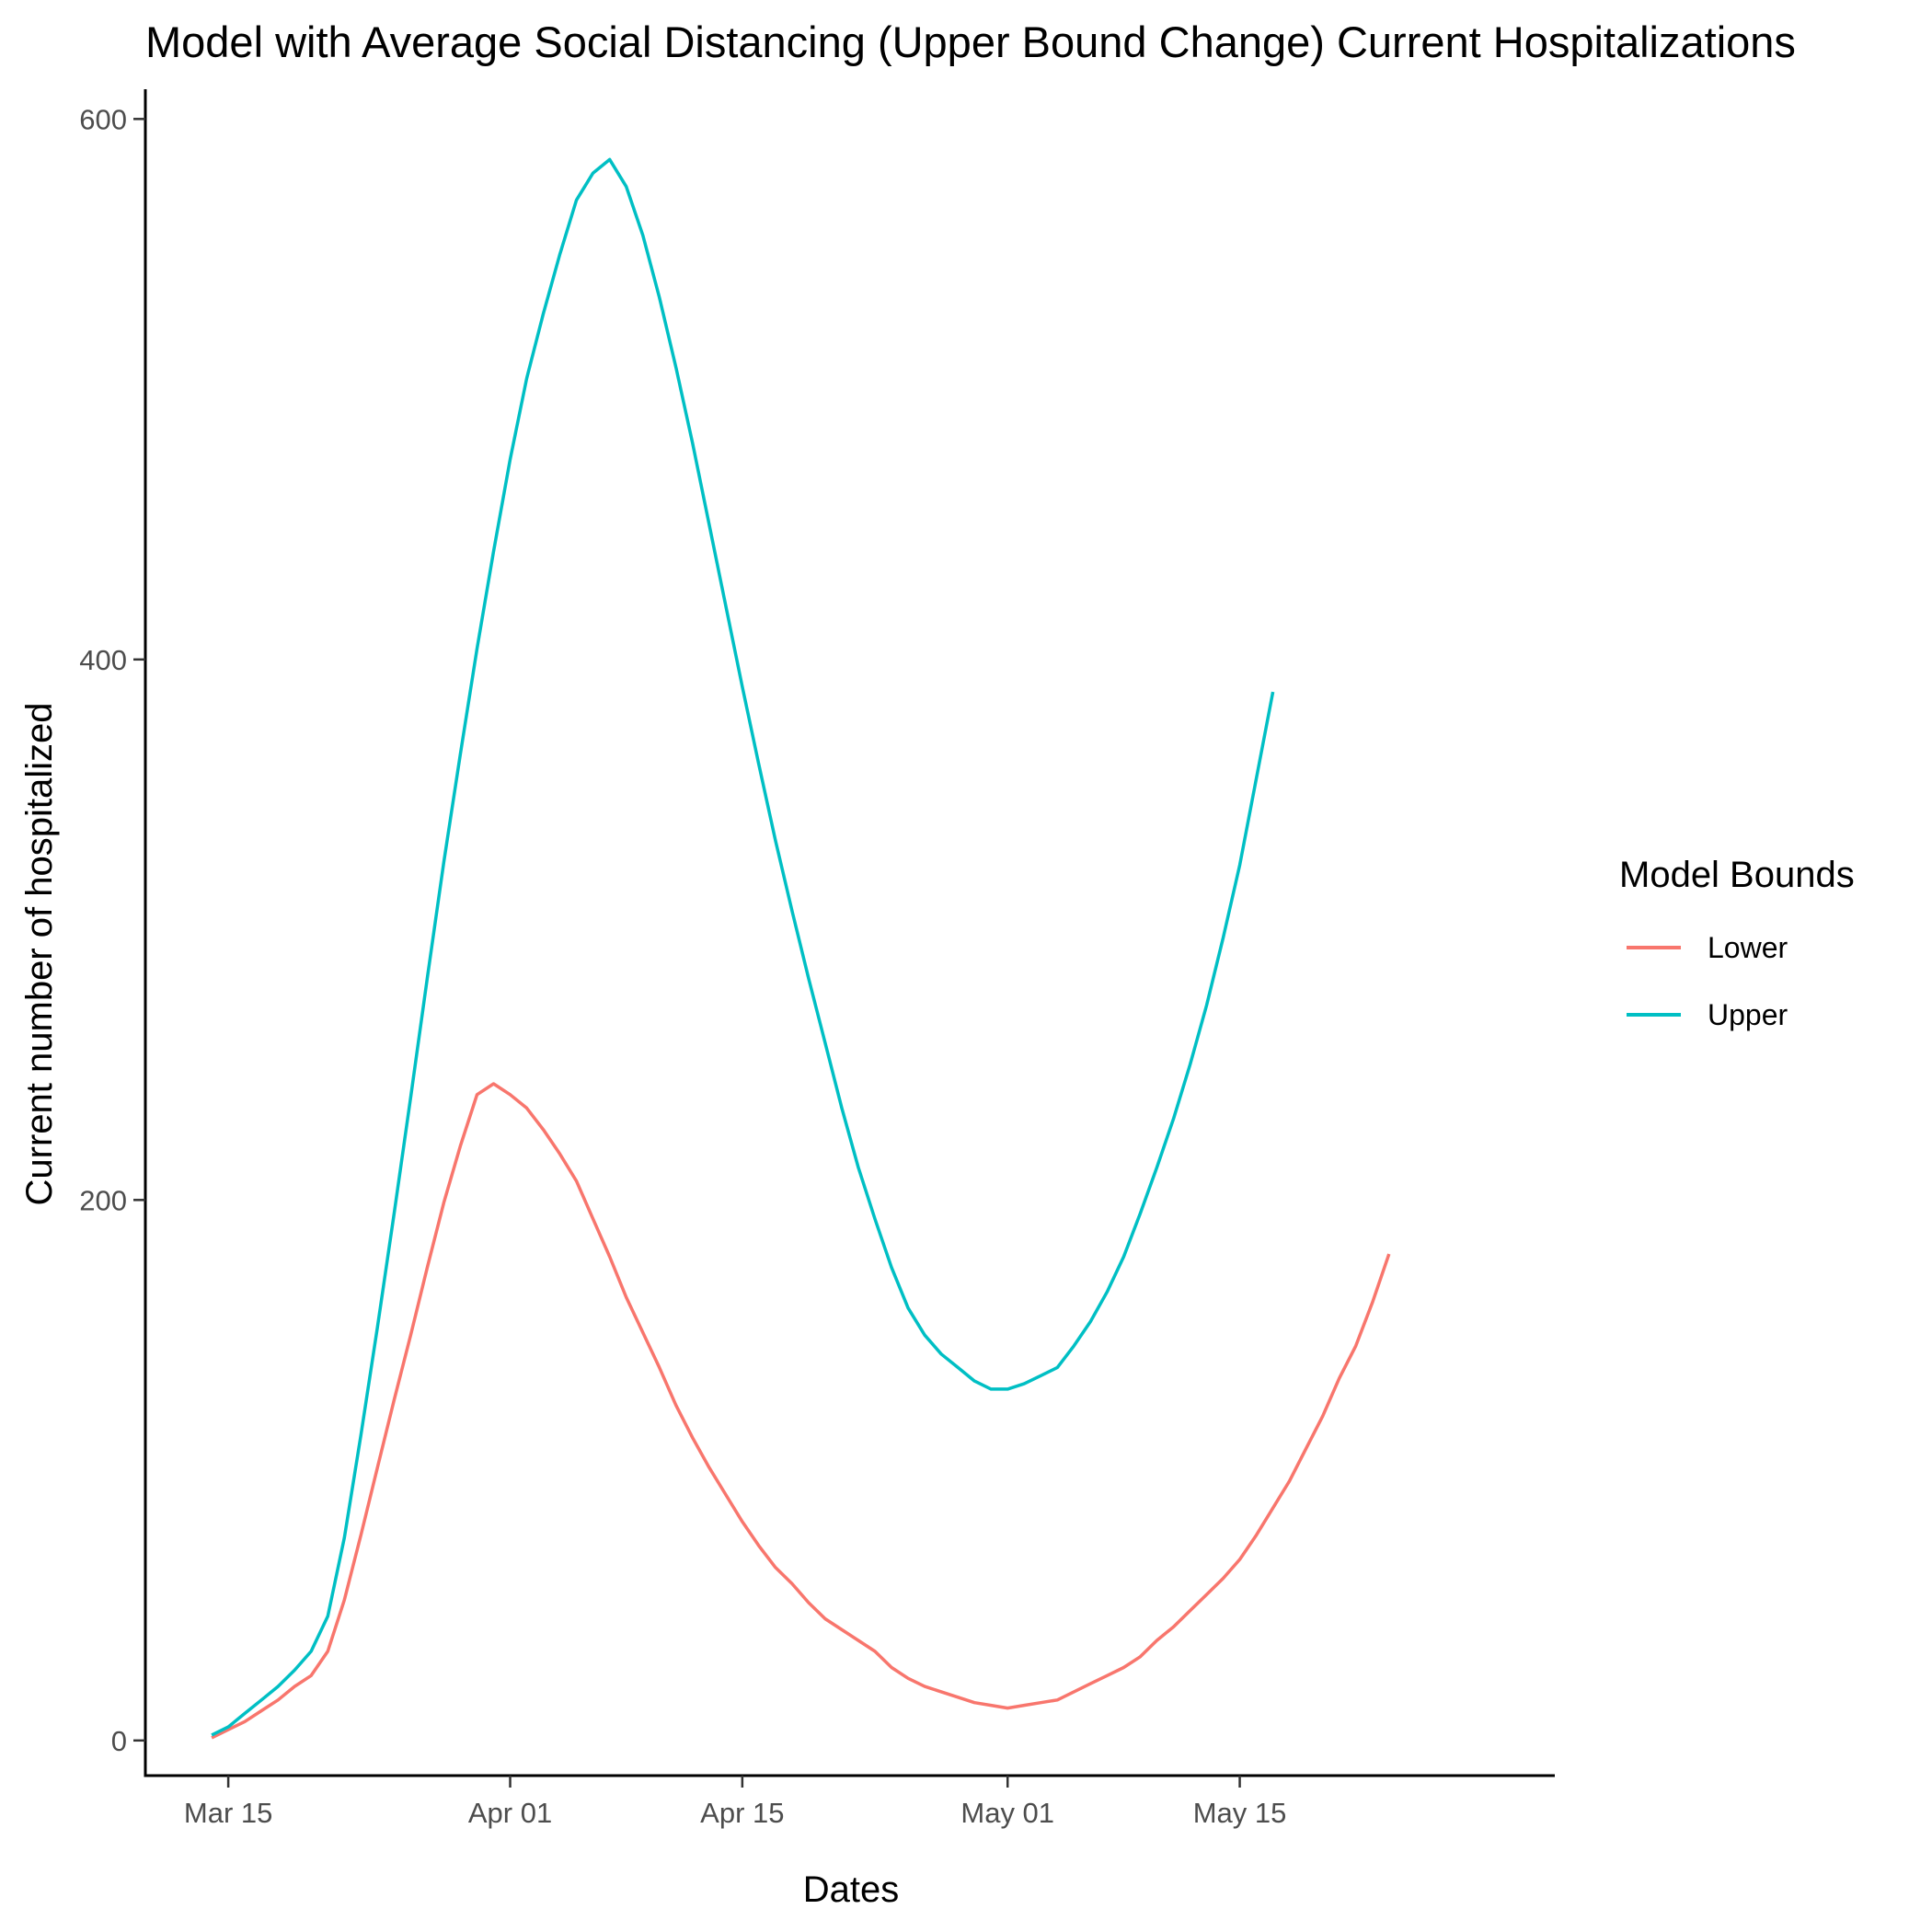 The height and width of the screenshot is (1932, 1932). Describe the element at coordinates (103, 660) in the screenshot. I see `y-tick-label: 400` at that location.